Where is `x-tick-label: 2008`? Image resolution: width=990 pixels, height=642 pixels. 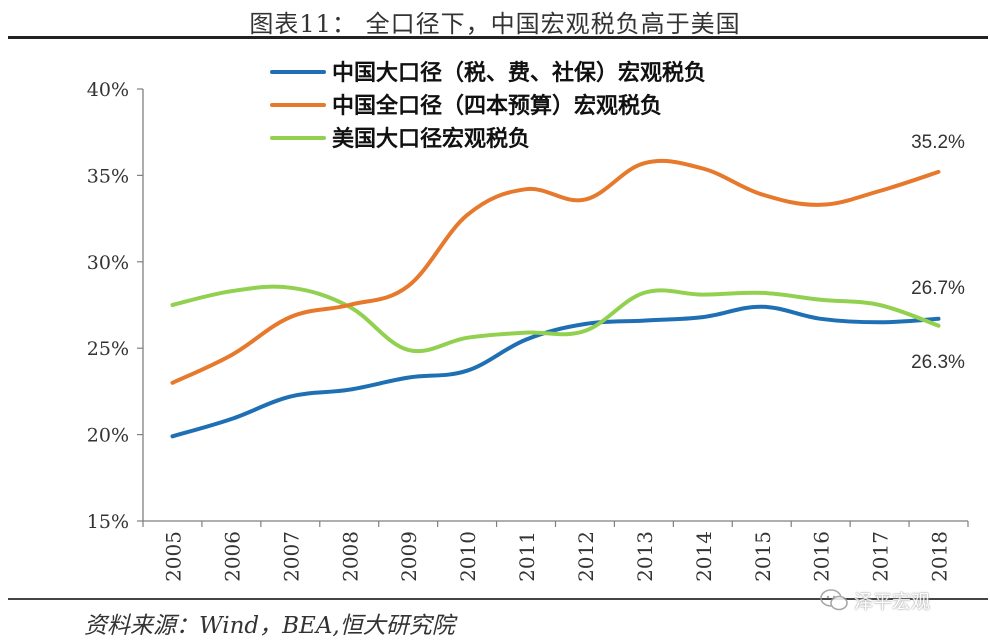
x-tick-label: 2008 is located at coordinates (350, 556).